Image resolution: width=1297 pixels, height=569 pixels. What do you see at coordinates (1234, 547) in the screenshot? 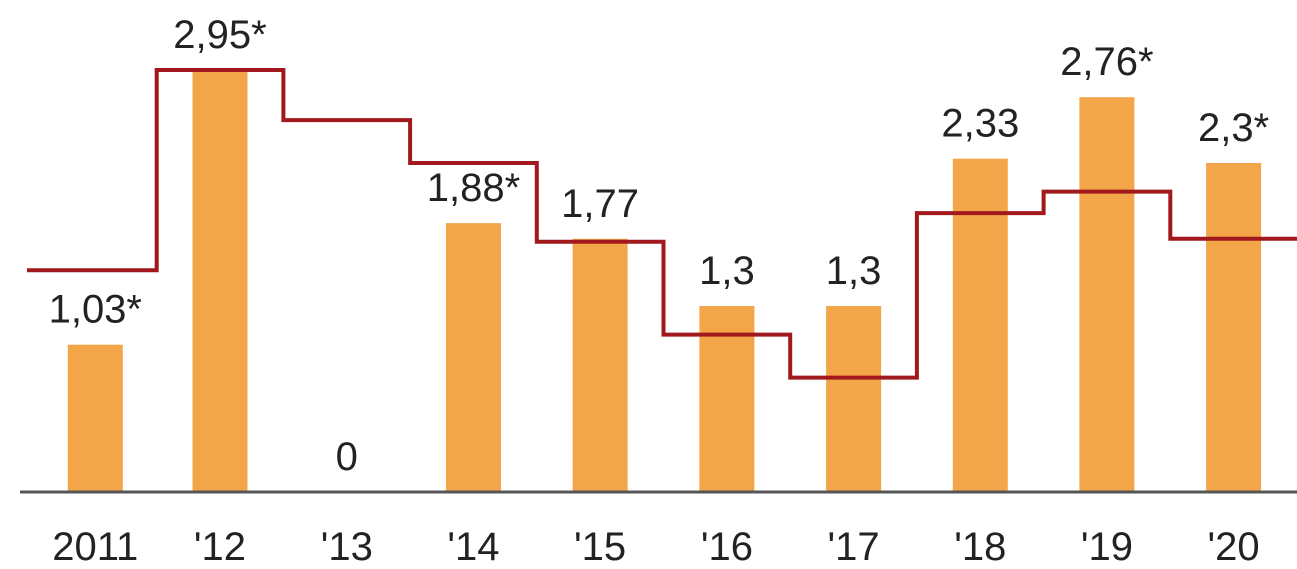
I see `x-tick-label-9: '20` at bounding box center [1234, 547].